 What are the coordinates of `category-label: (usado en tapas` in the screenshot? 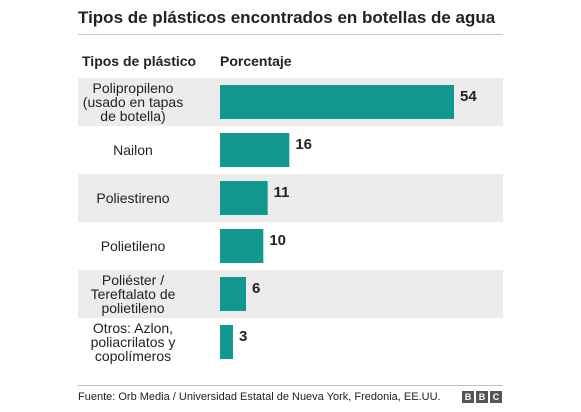 It's located at (133, 102).